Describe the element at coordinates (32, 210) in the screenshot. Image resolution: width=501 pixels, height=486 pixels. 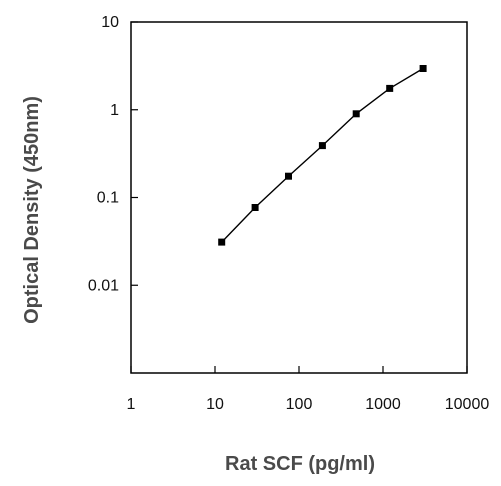
I see `y-axis-title: Optical Density (450nm)` at that location.